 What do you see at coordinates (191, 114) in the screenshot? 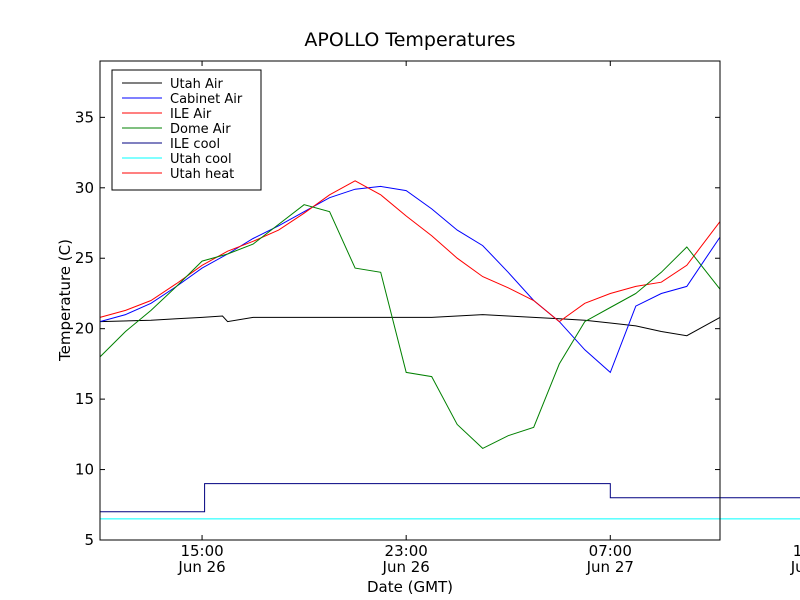
I see `legend-label: ILE Air` at bounding box center [191, 114].